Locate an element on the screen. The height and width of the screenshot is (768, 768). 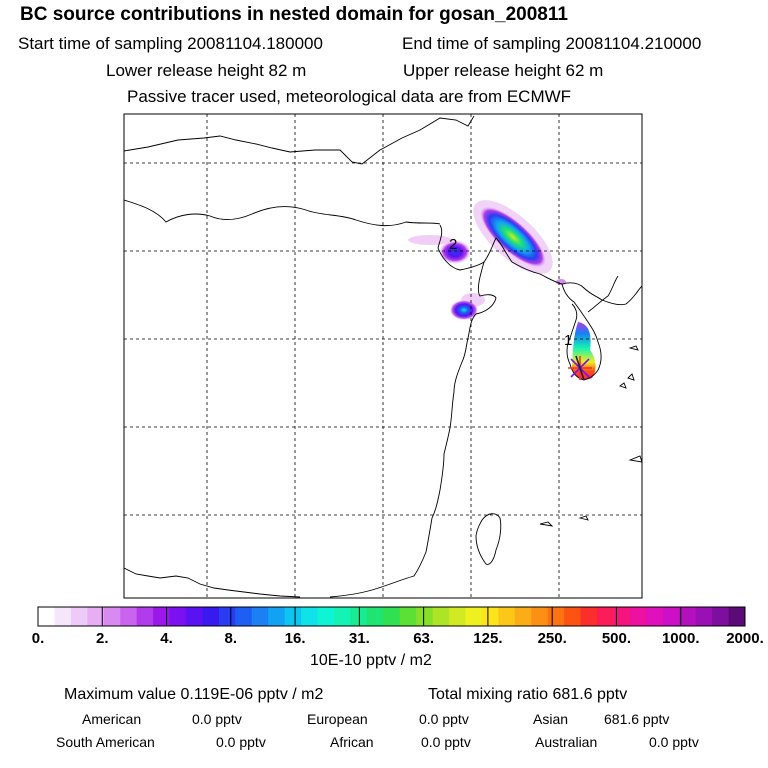
start-time-label: Start time of sampling 20081104.180000 is located at coordinates (170, 43).